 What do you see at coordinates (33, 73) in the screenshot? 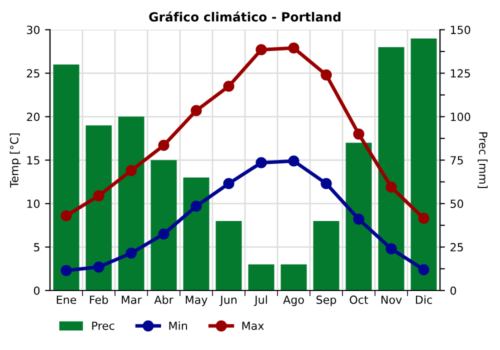
I see `y-tick-label: 25` at bounding box center [33, 73].